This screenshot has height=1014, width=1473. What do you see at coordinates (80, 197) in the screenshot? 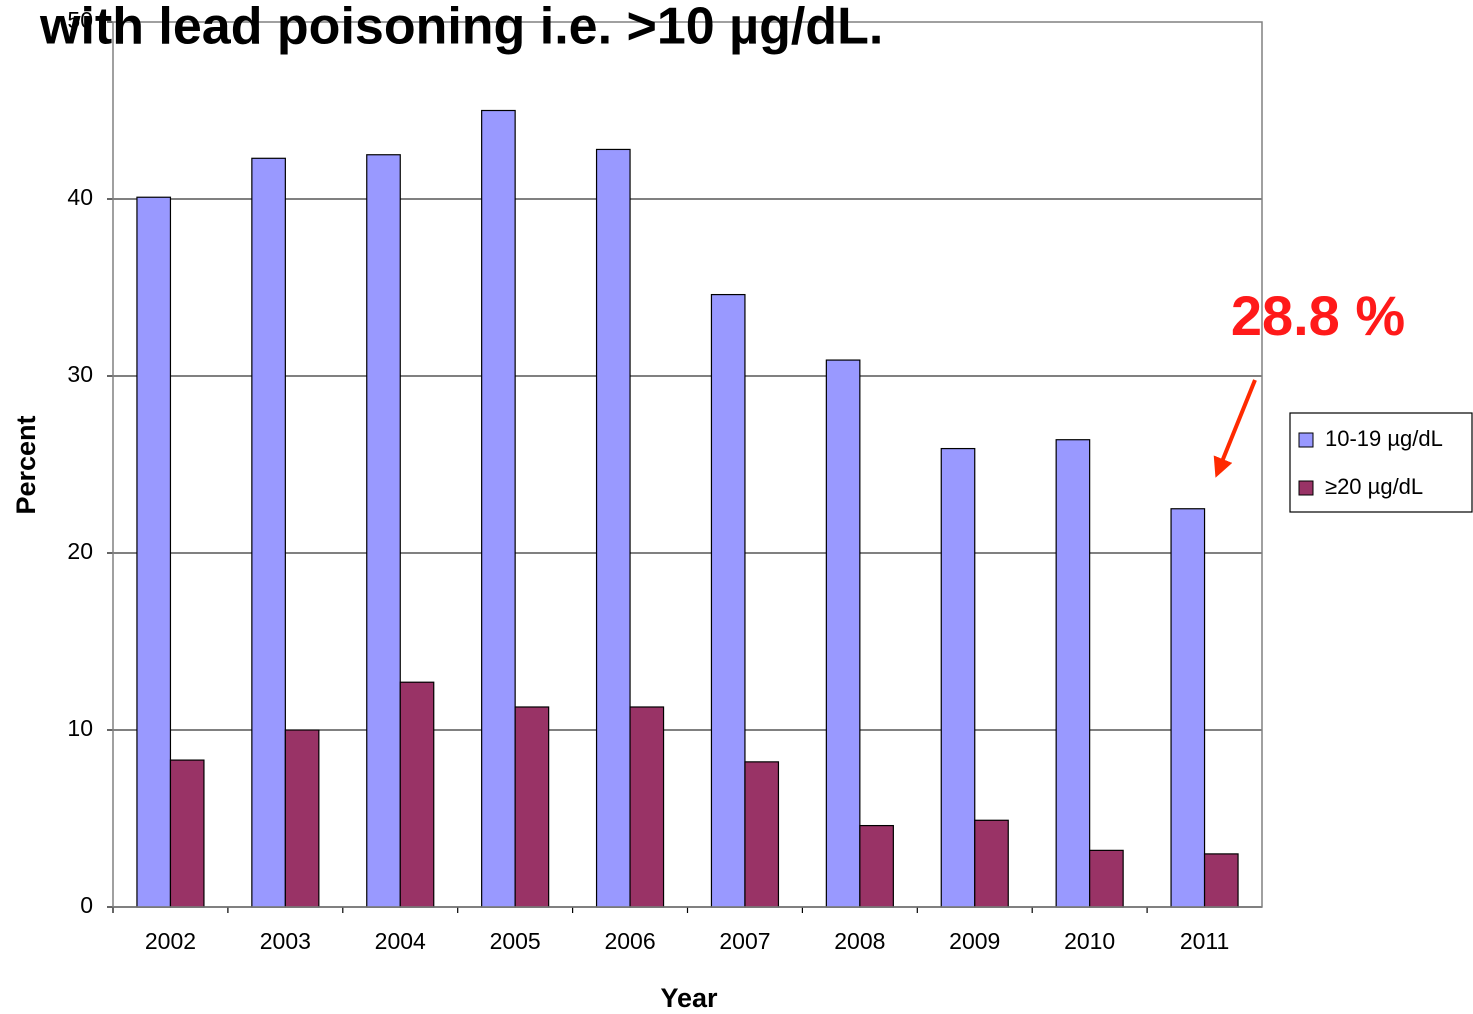
I see `y-tick-label: 40` at bounding box center [80, 197].